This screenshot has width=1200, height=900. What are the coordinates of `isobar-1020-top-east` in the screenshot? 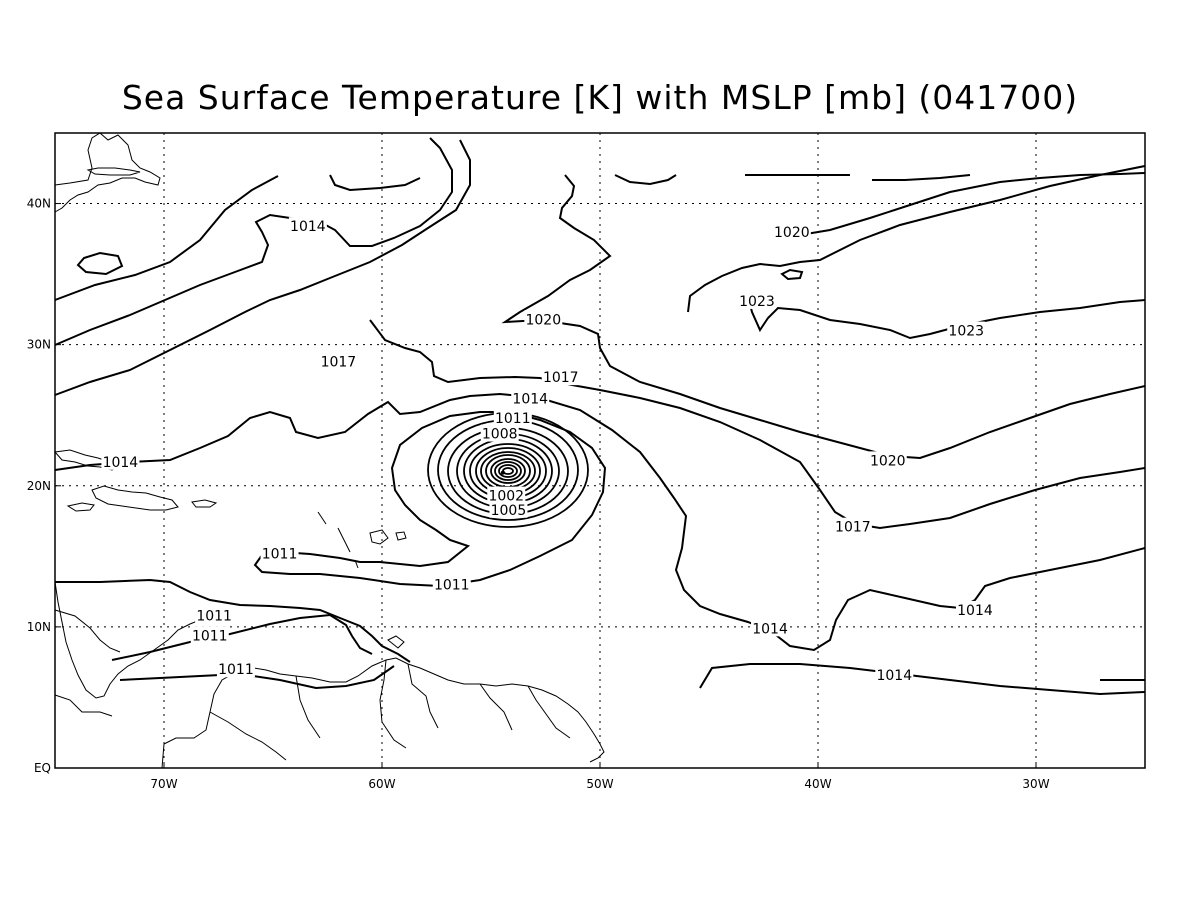 It's located at (792, 180).